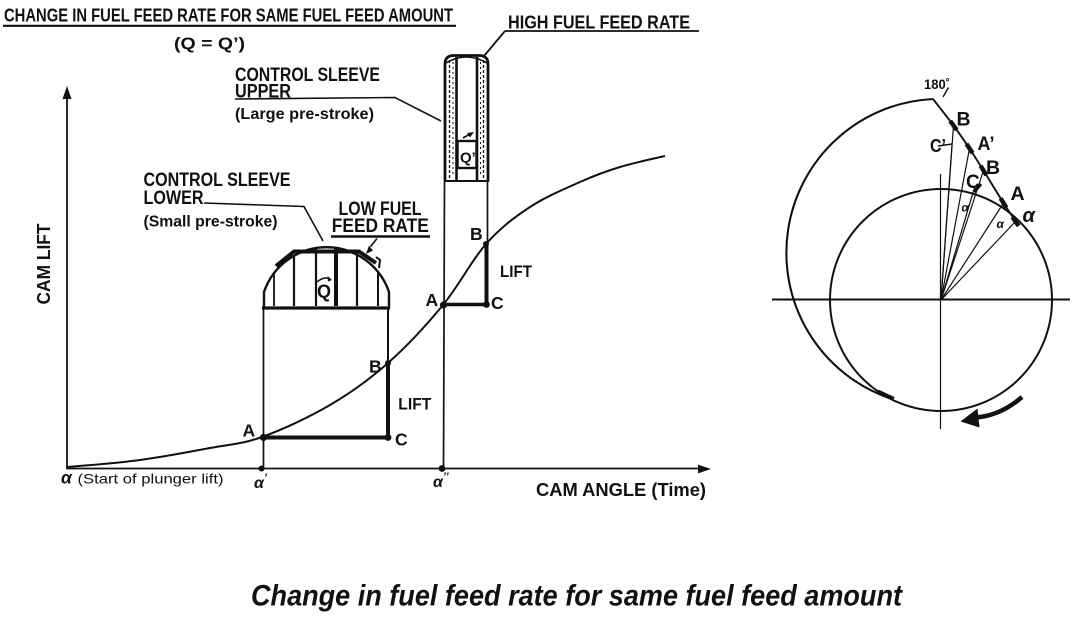 The image size is (1088, 624). Describe the element at coordinates (324, 292) in the screenshot. I see `svg-text: Q` at that location.